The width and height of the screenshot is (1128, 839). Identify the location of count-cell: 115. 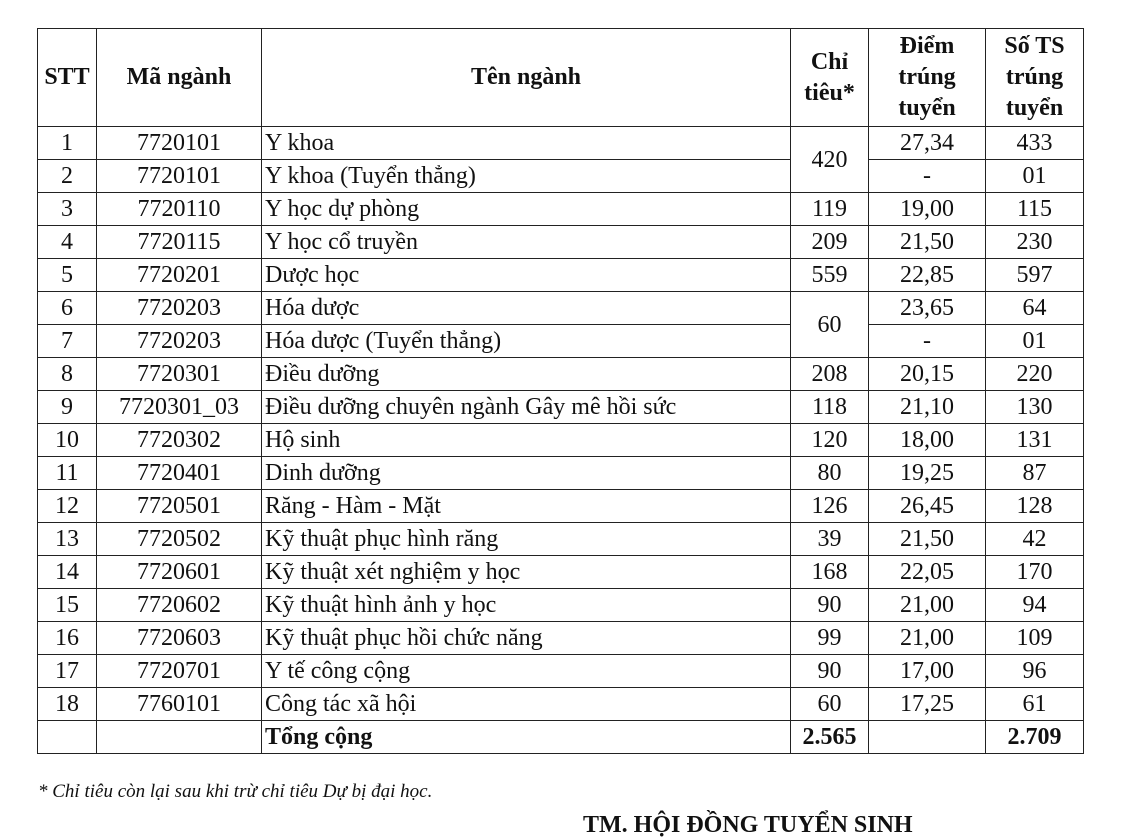
(1034, 209).